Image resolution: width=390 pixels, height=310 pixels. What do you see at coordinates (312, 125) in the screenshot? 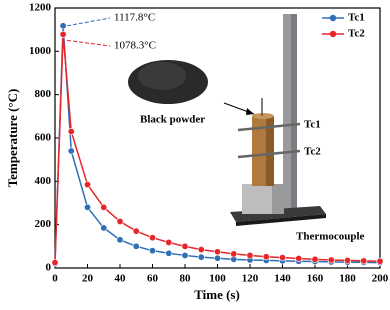
I see `inset-label: Tc1` at bounding box center [312, 125].